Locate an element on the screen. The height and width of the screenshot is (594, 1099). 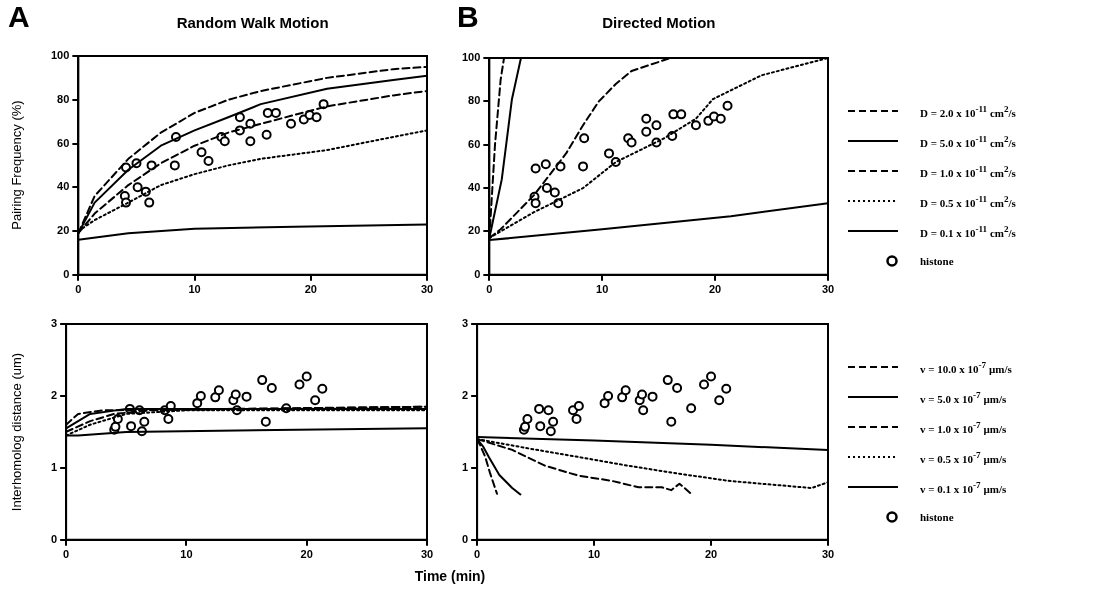
x-axis-title: Time (min) is located at coordinates (450, 575).